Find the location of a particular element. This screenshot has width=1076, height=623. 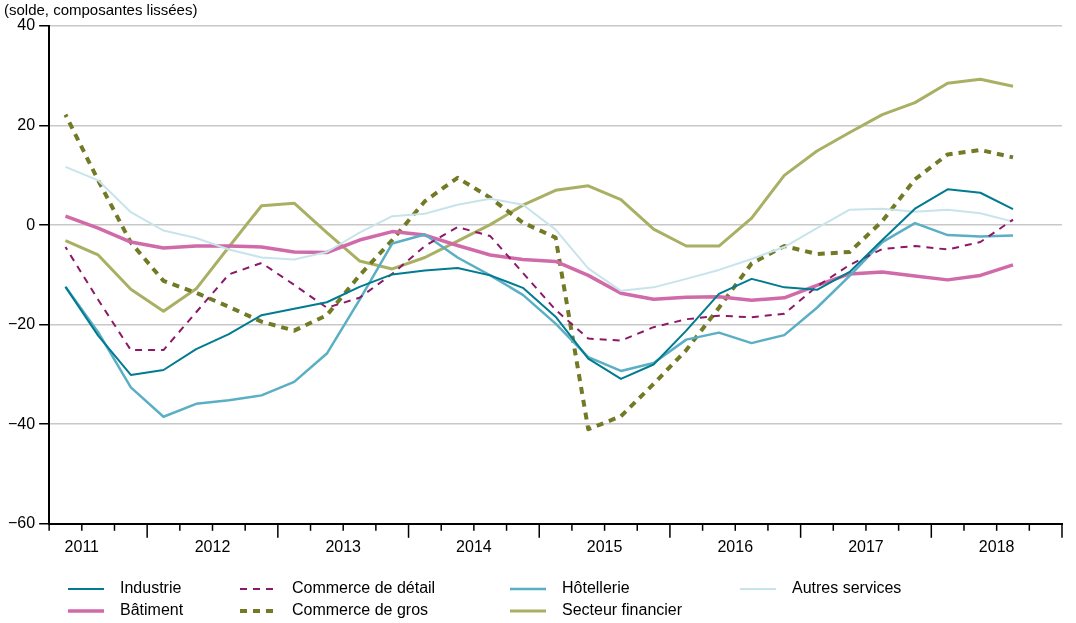

x-tick-label: 2015 is located at coordinates (604, 546).